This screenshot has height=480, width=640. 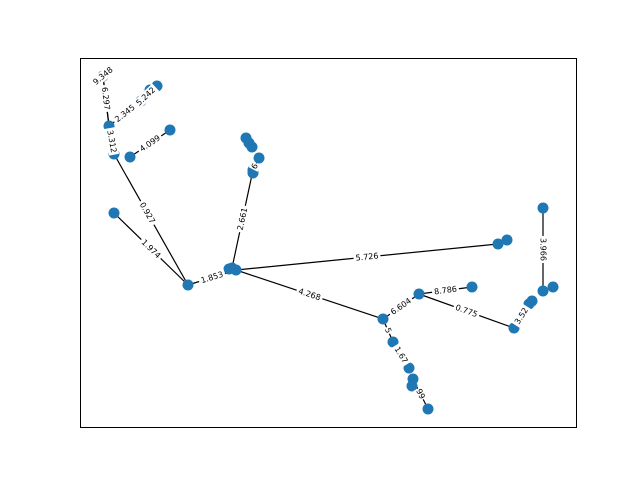 I want to click on edge-label-group-e7: 0.927, so click(x=147, y=213).